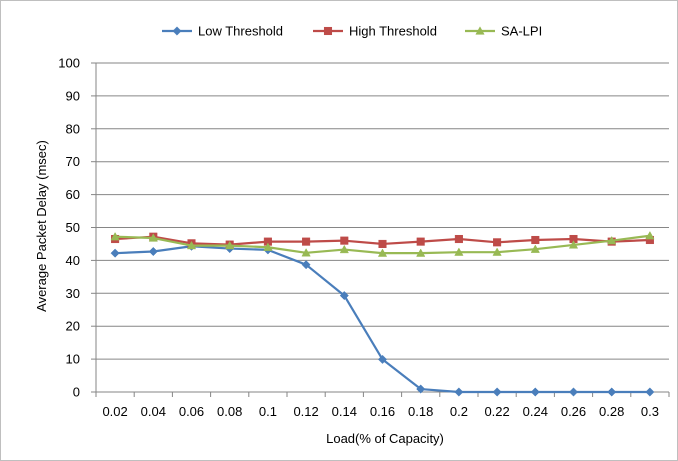 This screenshot has height=461, width=678. What do you see at coordinates (385, 438) in the screenshot?
I see `x-axis-title: Load(% of Capacity)` at bounding box center [385, 438].